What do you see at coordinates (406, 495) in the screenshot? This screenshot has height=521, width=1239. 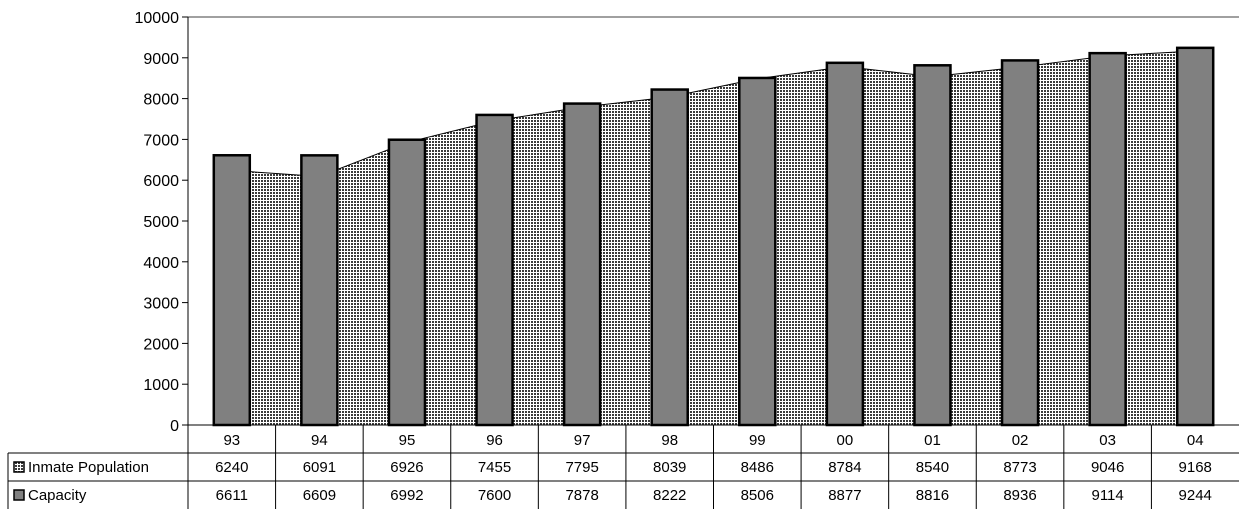 I see `data-label: 6992` at bounding box center [406, 495].